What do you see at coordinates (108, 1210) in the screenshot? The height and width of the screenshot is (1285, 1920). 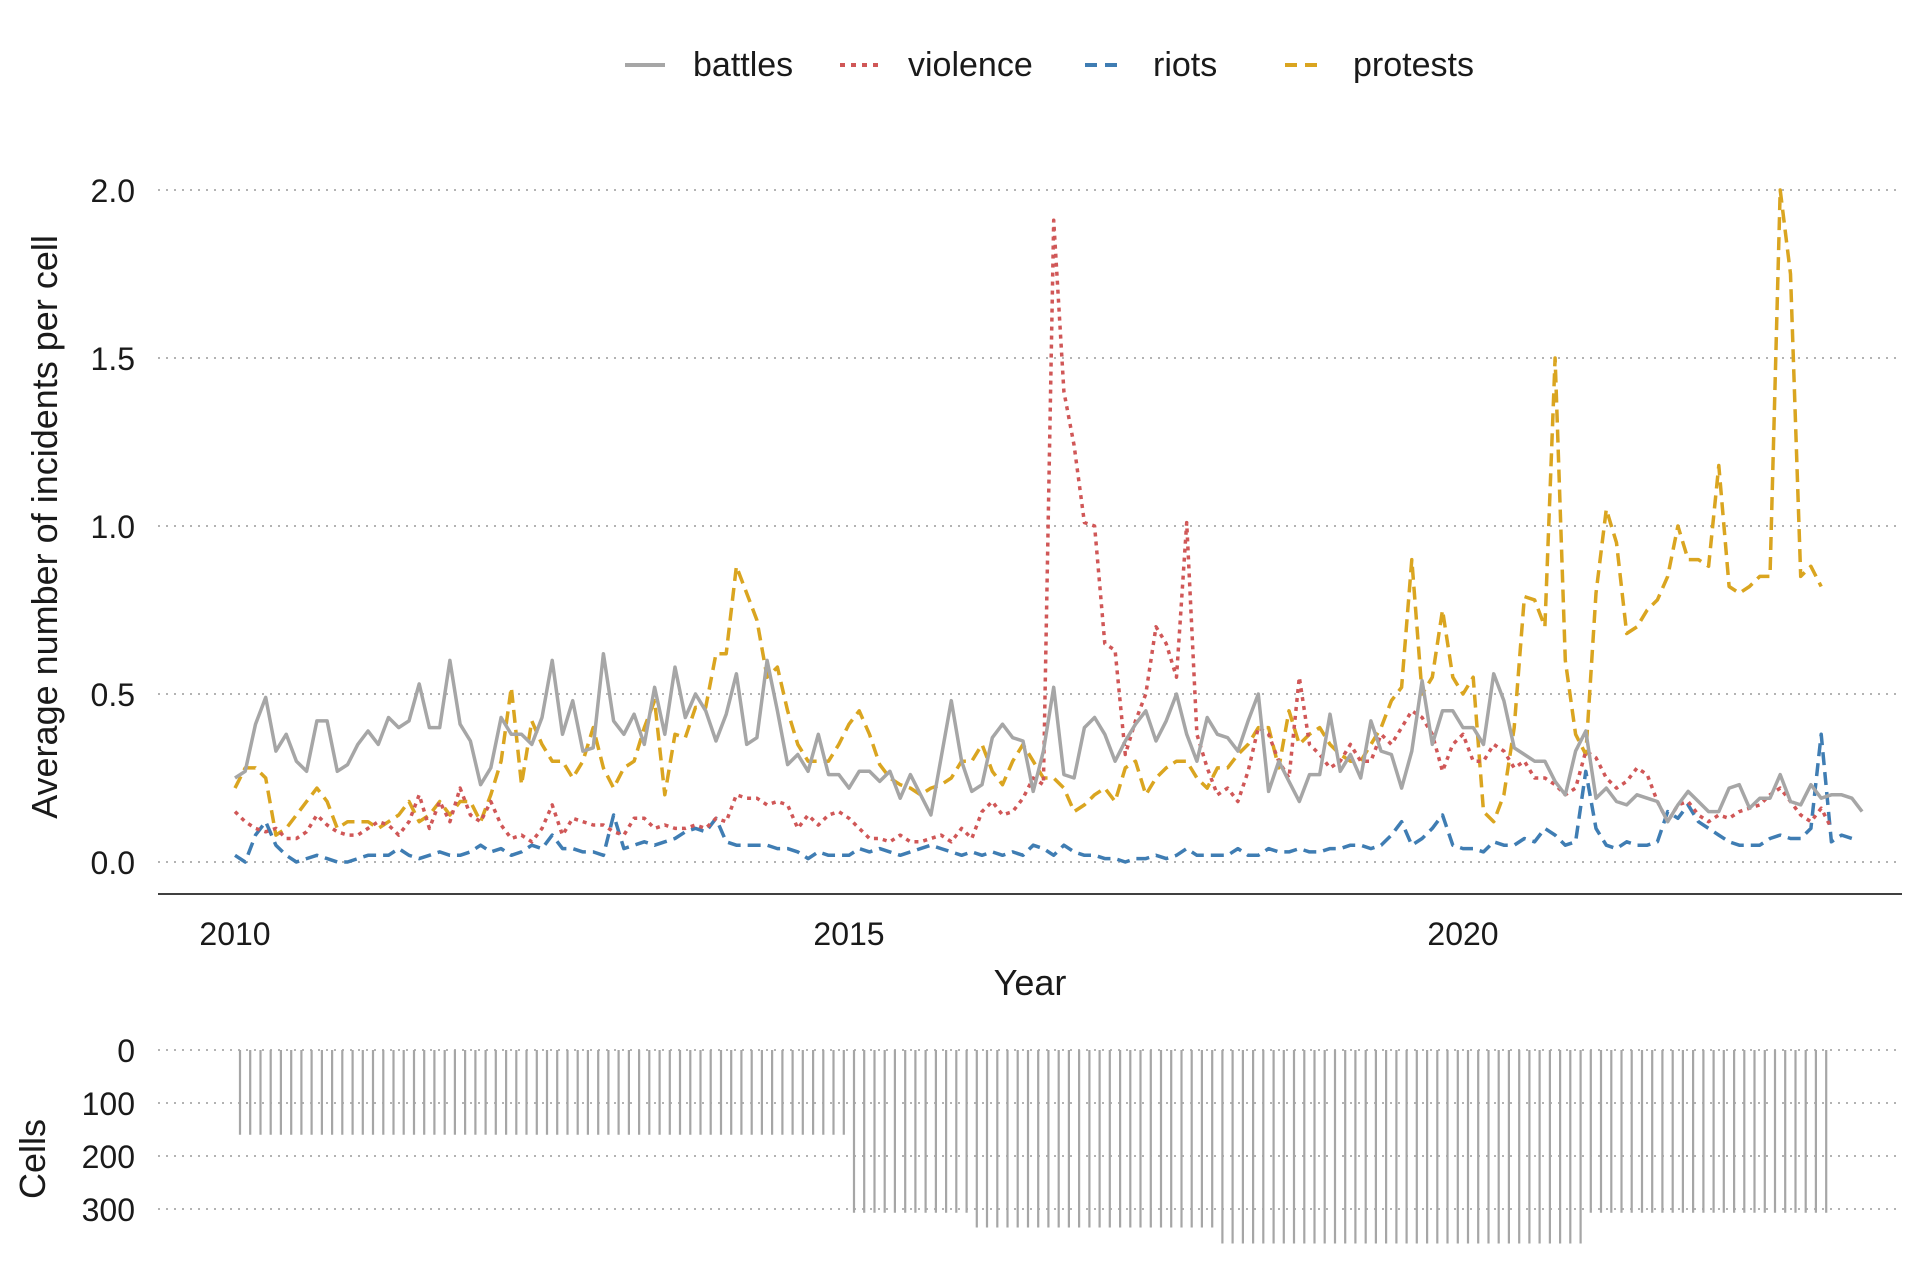 I see `cells-y-tick-label: 300` at bounding box center [108, 1210].